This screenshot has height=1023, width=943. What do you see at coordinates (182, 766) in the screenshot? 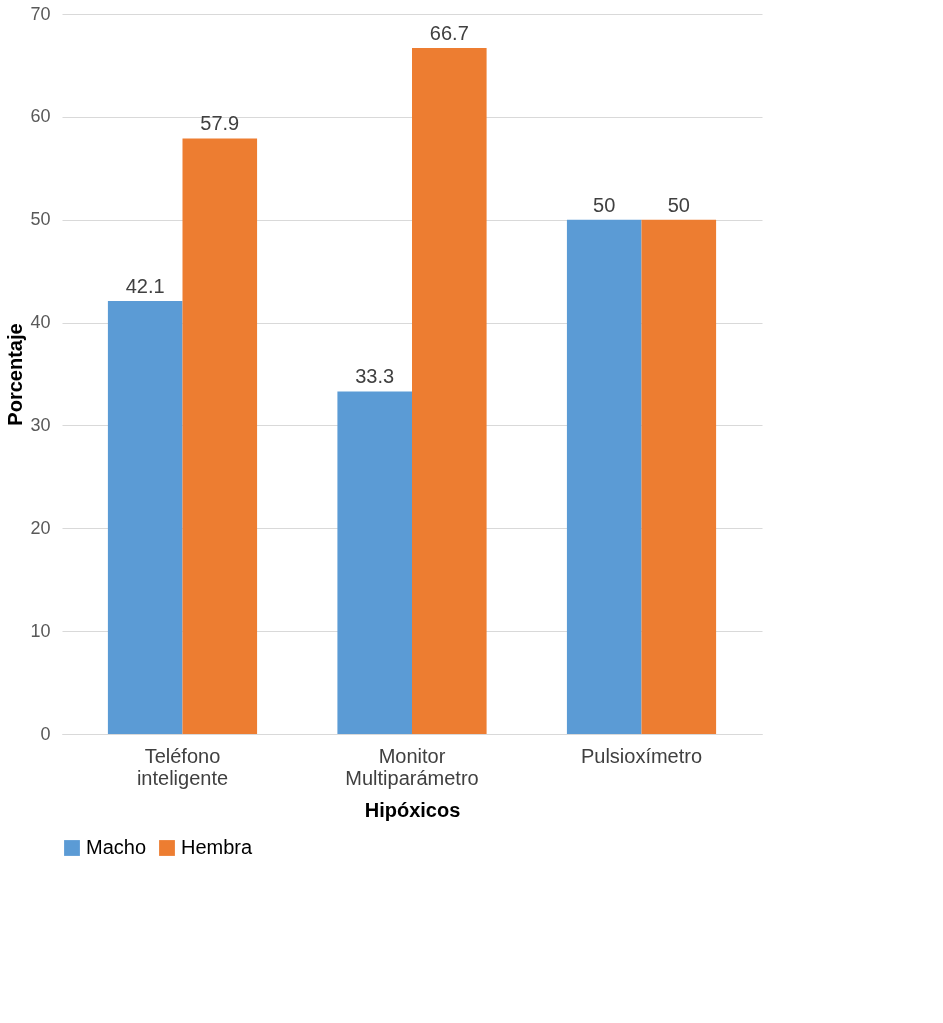
I see `x-tick-label: Teléfono inteligente` at bounding box center [182, 766].